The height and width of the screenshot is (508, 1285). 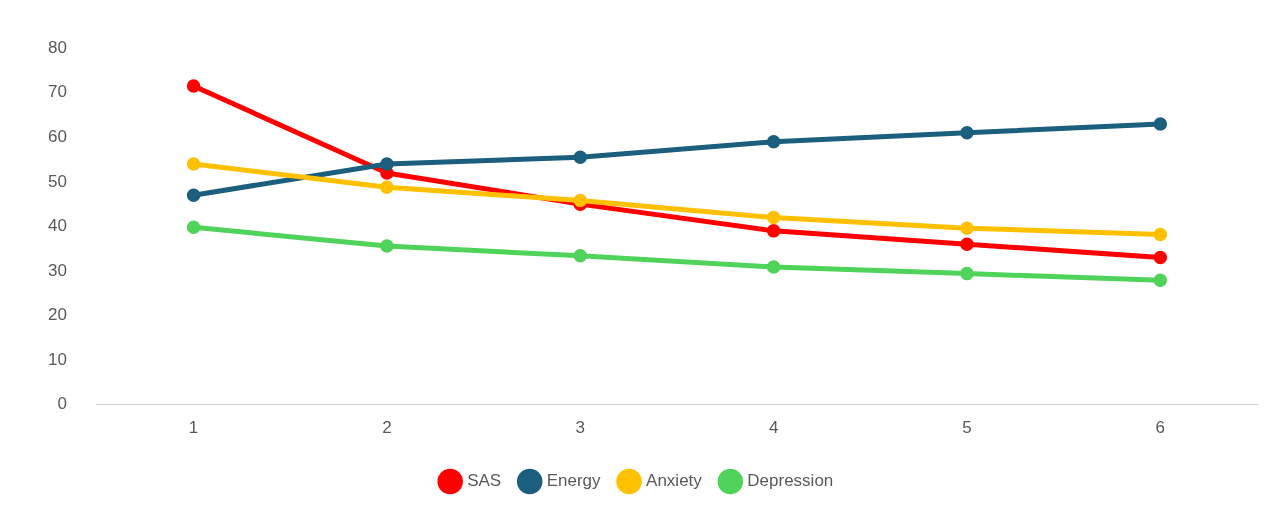 I want to click on y-tick-label: 70, so click(x=57, y=92).